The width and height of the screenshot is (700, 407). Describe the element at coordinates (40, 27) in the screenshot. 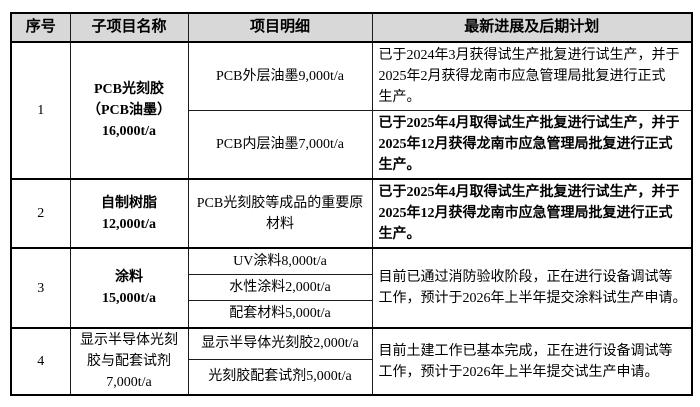

I see `col-header-no: 序号` at that location.